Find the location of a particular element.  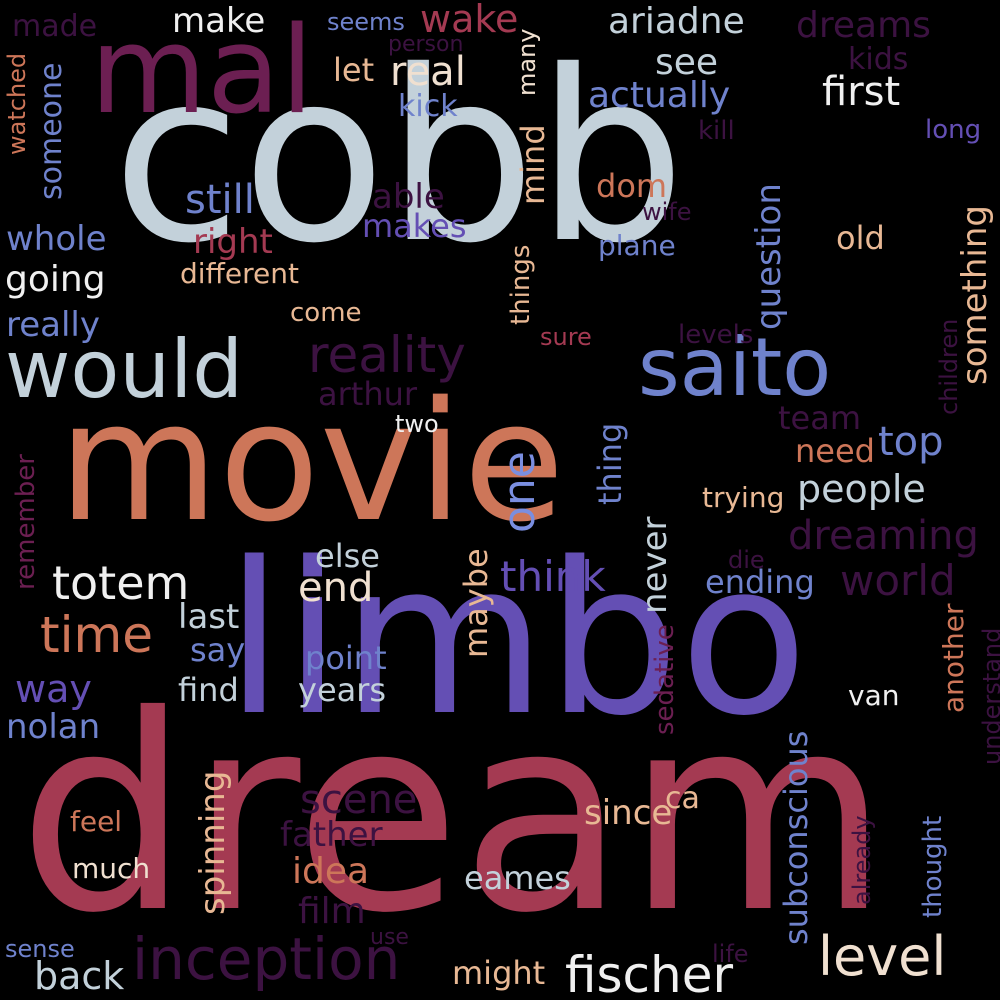

word-might: might is located at coordinates (499, 973).